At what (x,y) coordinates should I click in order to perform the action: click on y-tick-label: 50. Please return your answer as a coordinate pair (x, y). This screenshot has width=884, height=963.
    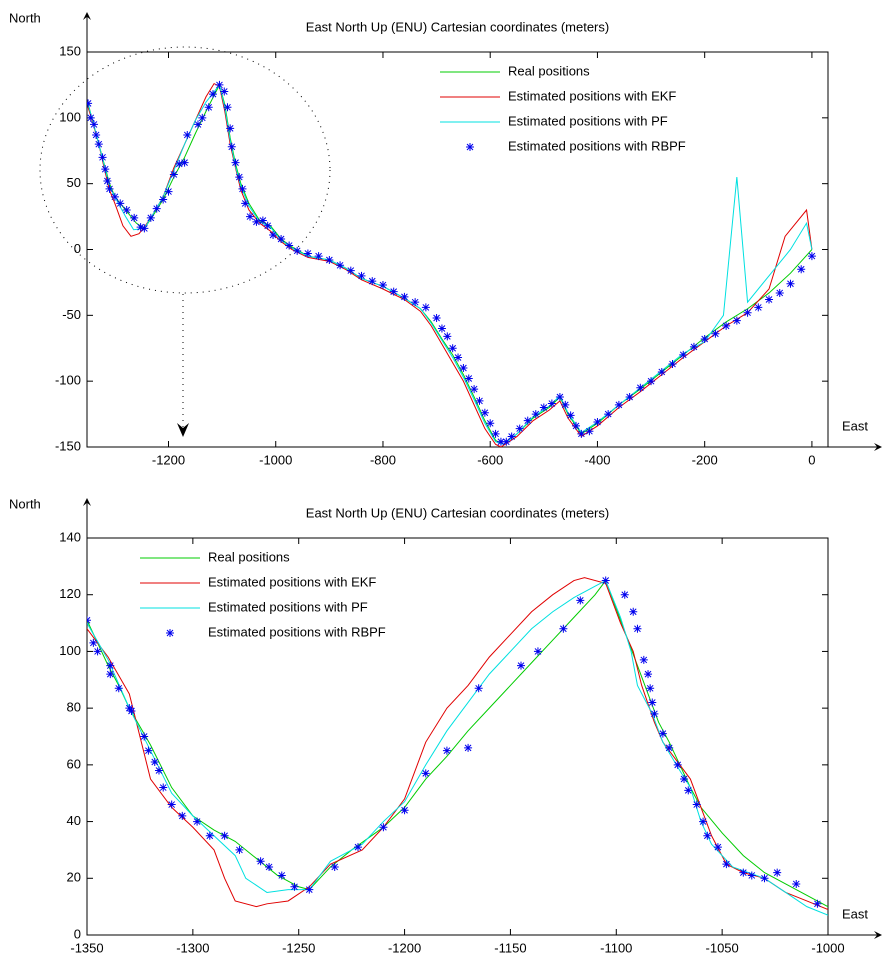
    Looking at the image, I should click on (74, 182).